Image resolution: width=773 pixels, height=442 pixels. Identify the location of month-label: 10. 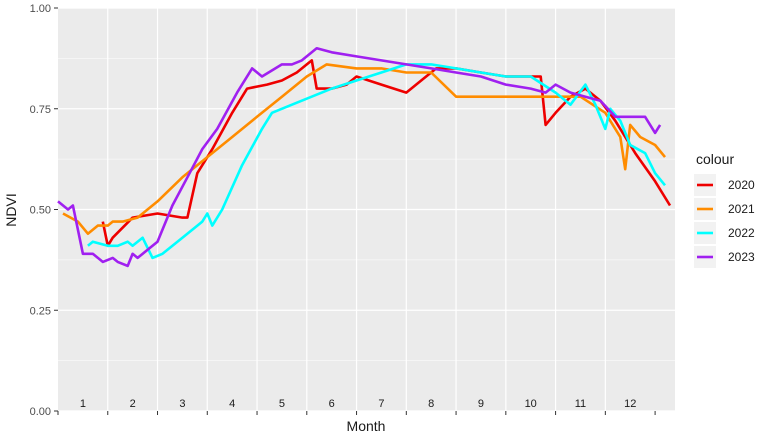
(531, 404).